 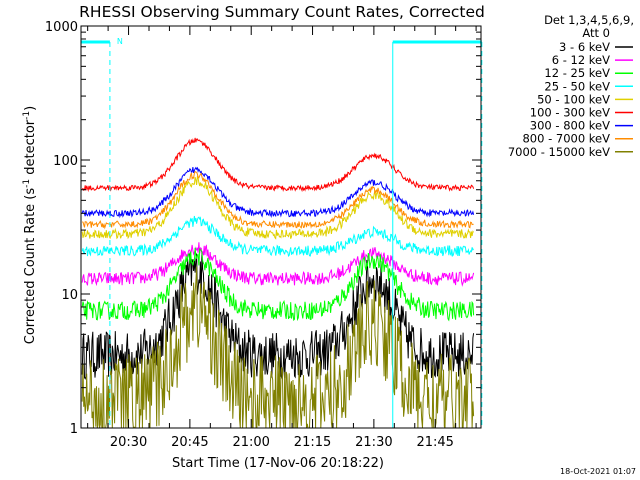 What do you see at coordinates (596, 33) in the screenshot?
I see `legend-header-line2: Att 0` at bounding box center [596, 33].